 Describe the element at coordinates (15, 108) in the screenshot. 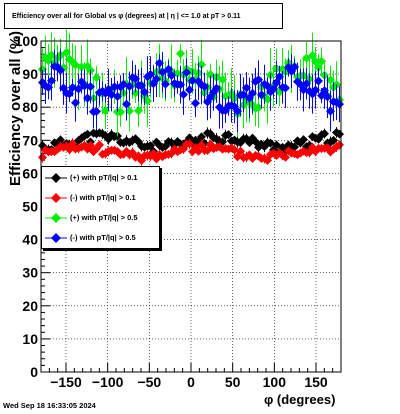

I see `y-axis-label: Efficiency over all (%)` at that location.